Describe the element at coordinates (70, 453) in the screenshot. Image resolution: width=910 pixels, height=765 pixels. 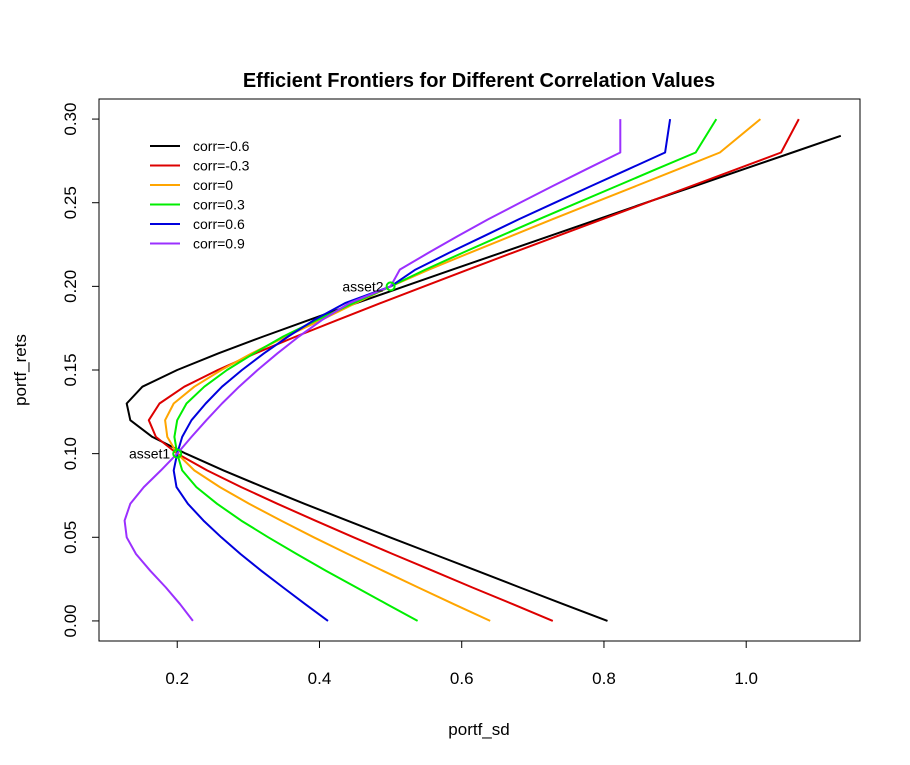
I see `y-tick-label: 0.10` at that location.